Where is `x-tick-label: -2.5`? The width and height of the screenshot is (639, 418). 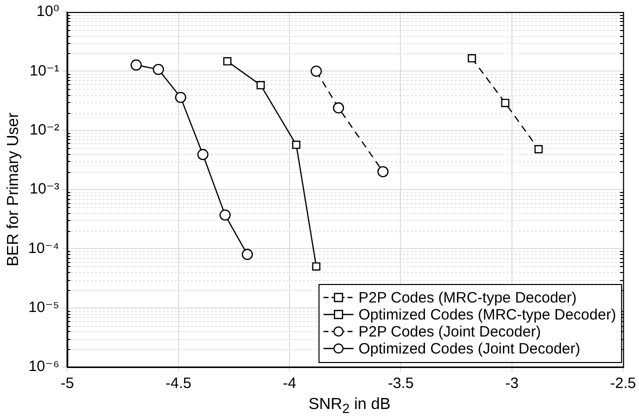 x-tick-label: -2.5 is located at coordinates (623, 383).